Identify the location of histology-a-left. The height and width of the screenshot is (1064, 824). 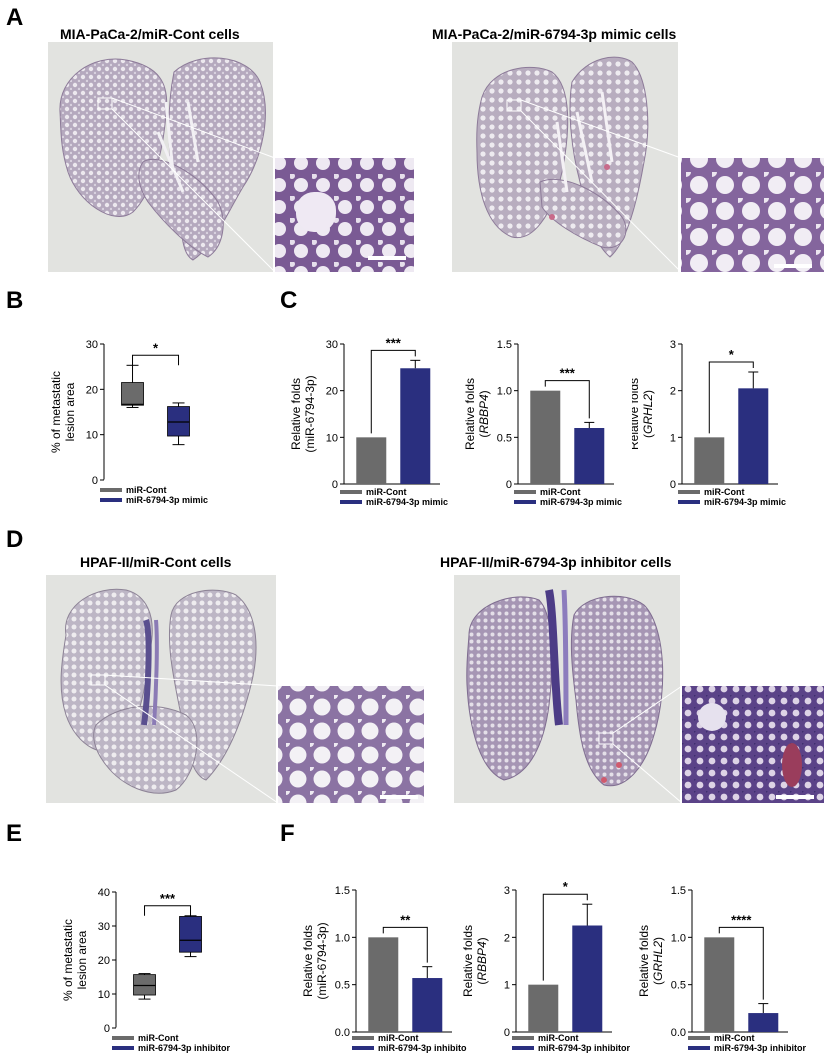
(231, 157).